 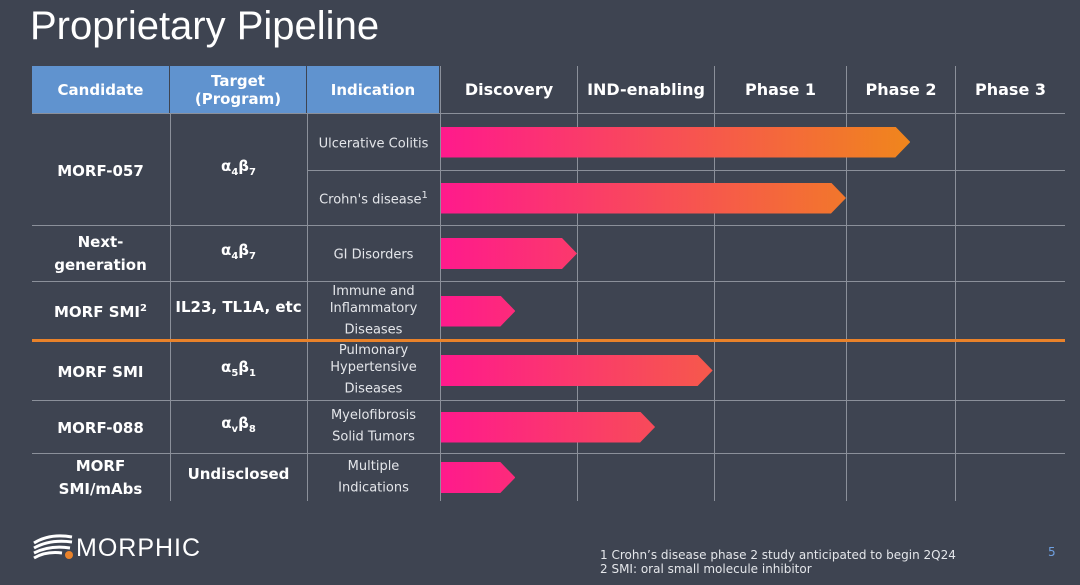 I want to click on target-cell: IL23, TL1A, etc, so click(x=238, y=310).